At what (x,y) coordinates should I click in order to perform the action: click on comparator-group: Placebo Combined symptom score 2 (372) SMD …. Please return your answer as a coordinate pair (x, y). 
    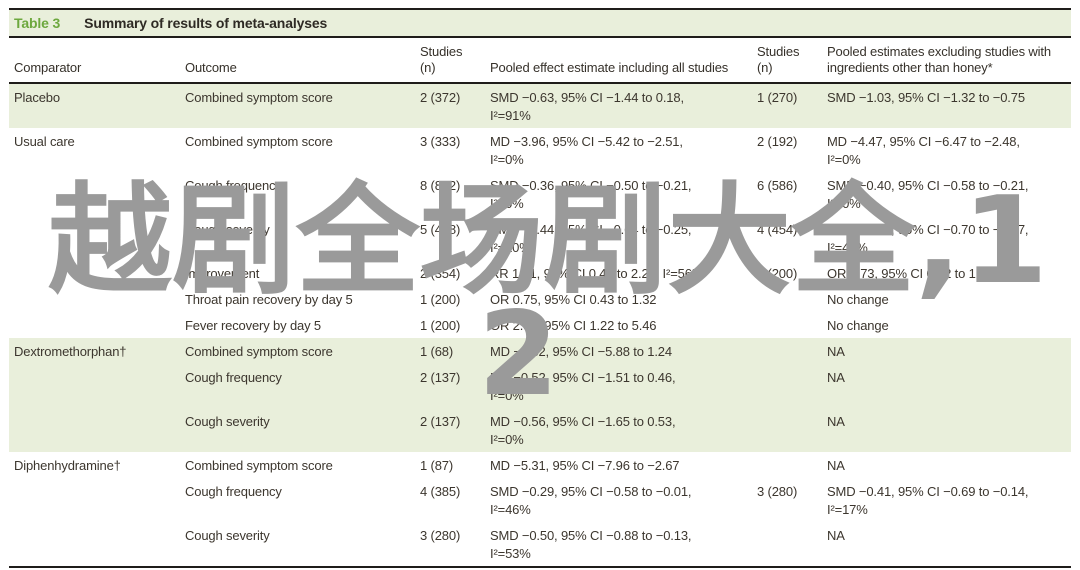
    Looking at the image, I should click on (540, 106).